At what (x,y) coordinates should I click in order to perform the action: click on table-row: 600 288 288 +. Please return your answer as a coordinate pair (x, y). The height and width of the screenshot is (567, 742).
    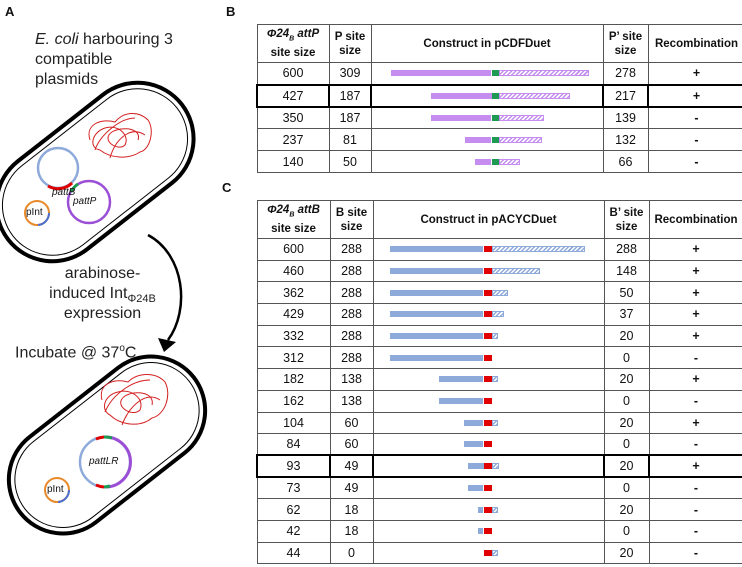
    Looking at the image, I should click on (499, 249).